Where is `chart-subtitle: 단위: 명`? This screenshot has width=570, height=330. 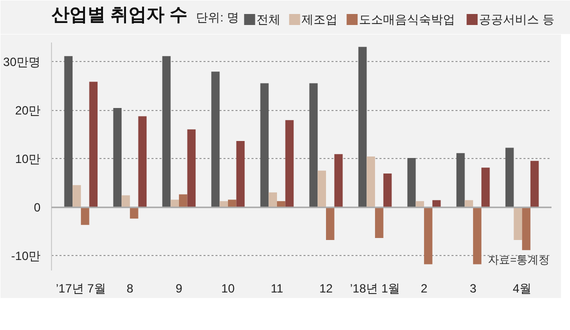
chart-subtitle: 단위: 명 is located at coordinates (217, 17).